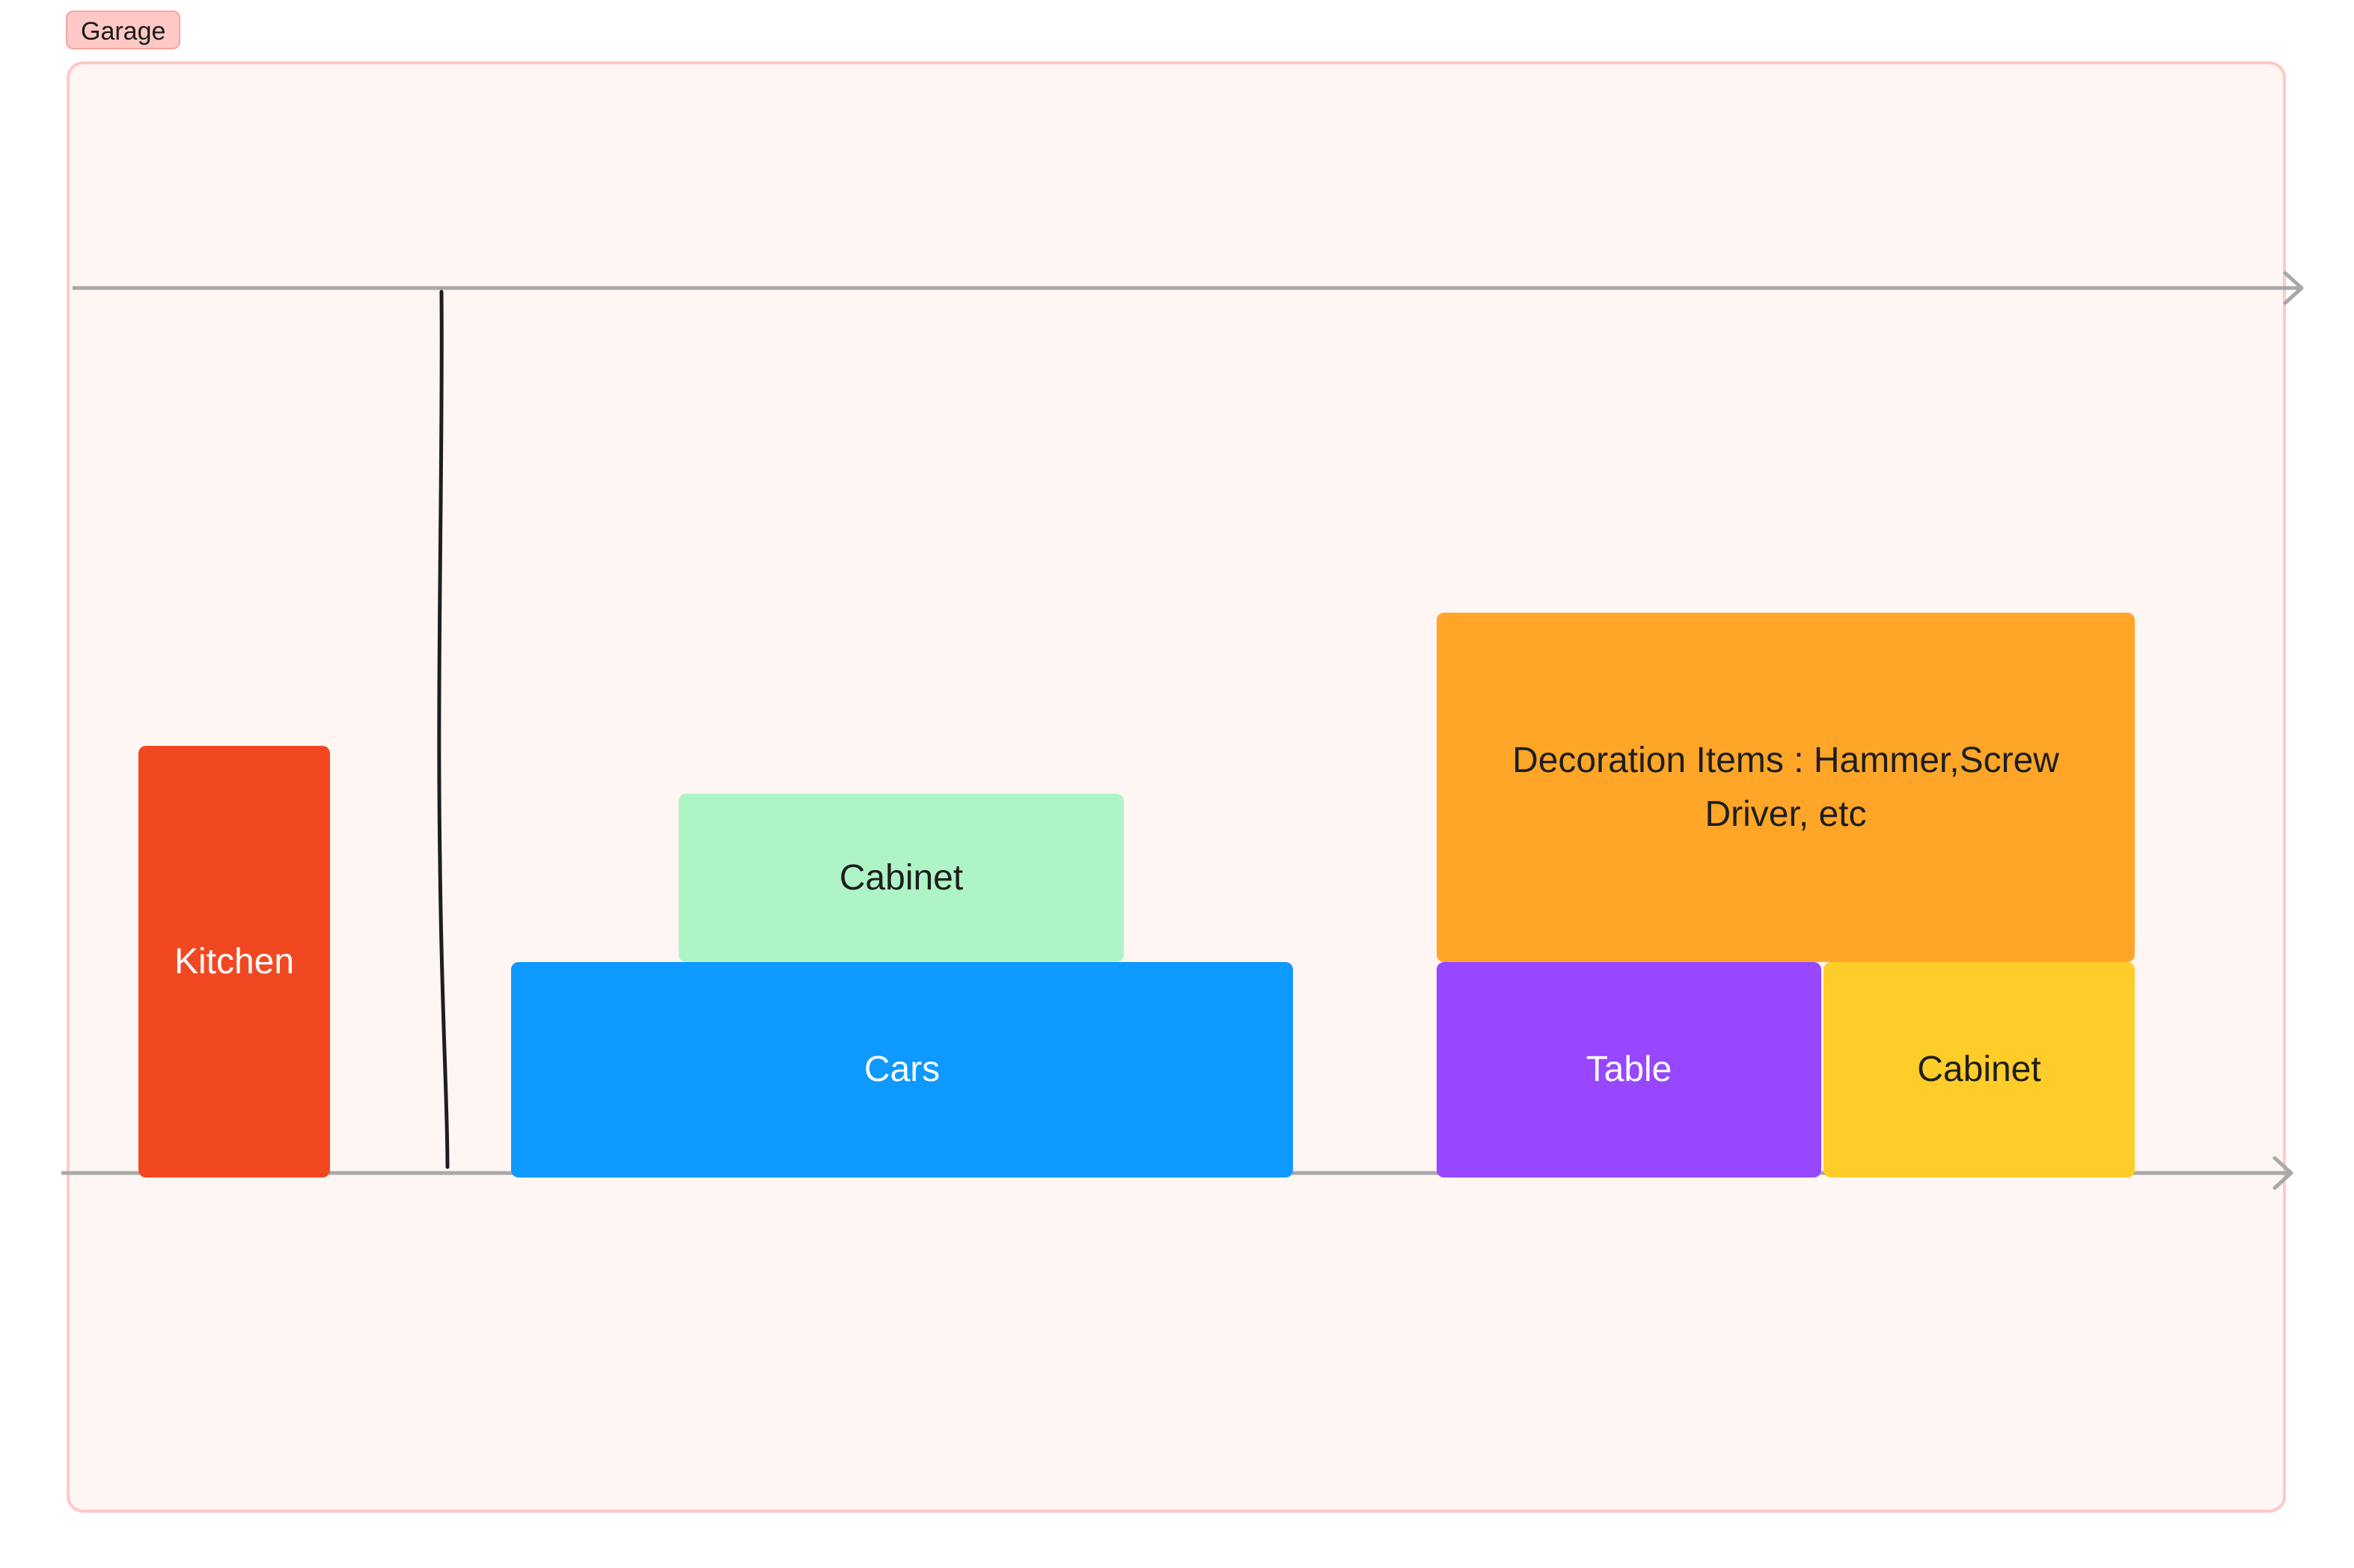  I want to click on table-shape: Table, so click(1629, 1070).